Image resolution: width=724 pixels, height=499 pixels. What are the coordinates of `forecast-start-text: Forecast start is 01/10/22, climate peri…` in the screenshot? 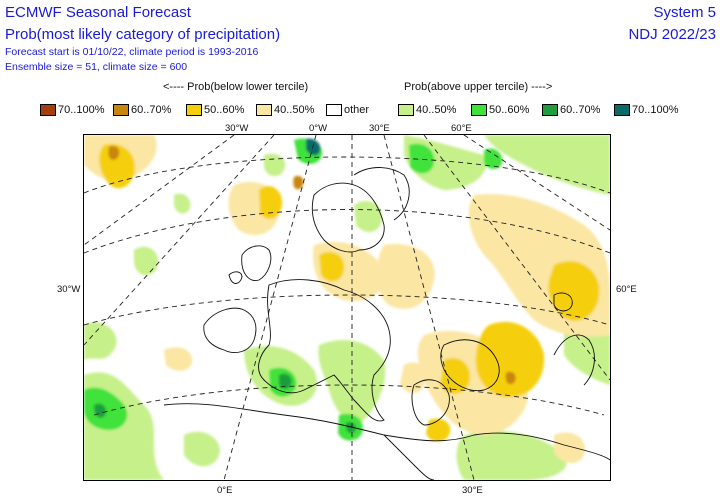 It's located at (132, 52).